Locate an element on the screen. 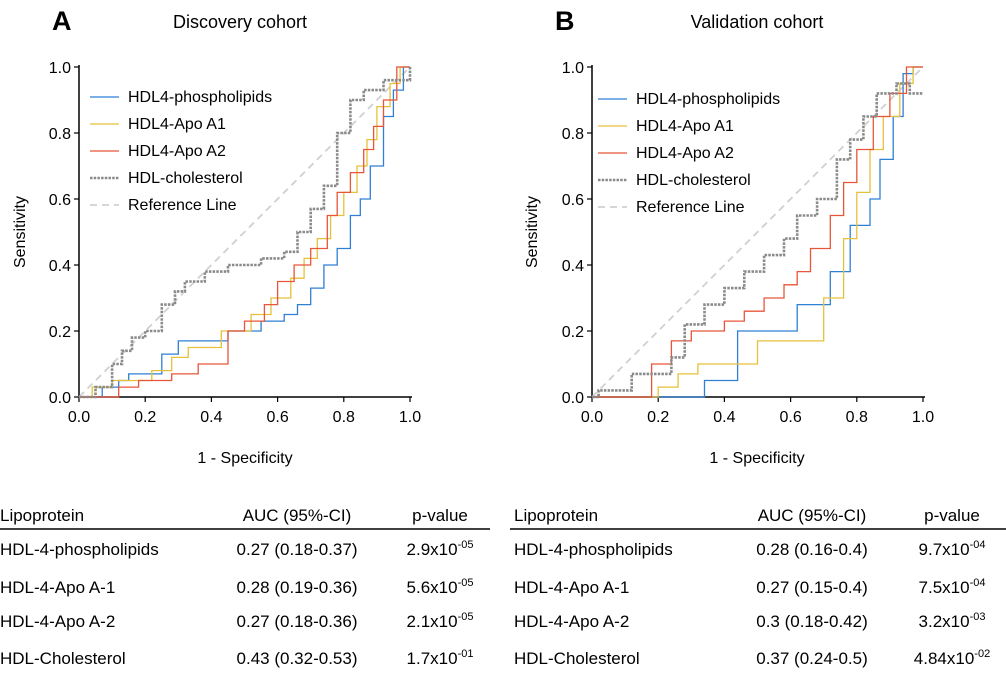 Image resolution: width=1006 pixels, height=674 pixels. table-cell-p-value: 9.7x10-04 is located at coordinates (952, 549).